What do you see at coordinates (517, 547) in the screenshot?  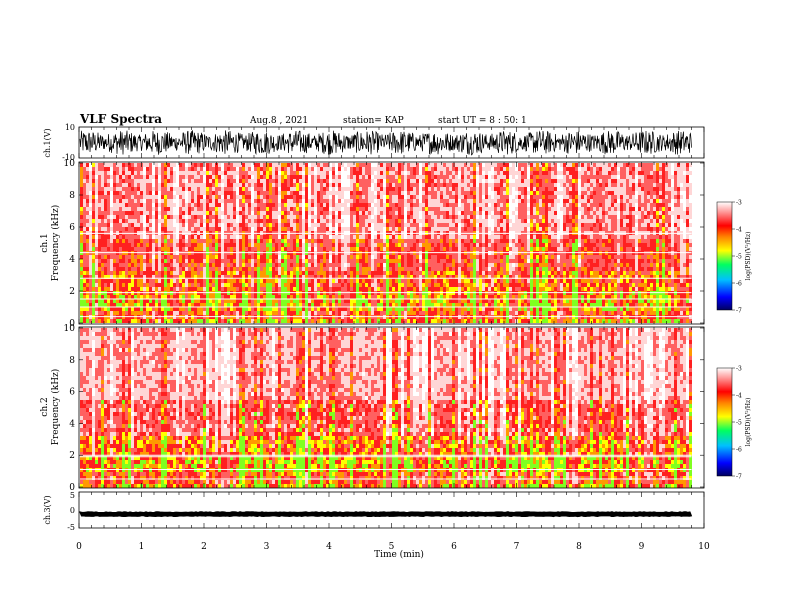 I see `xtick-label: 7` at bounding box center [517, 547].